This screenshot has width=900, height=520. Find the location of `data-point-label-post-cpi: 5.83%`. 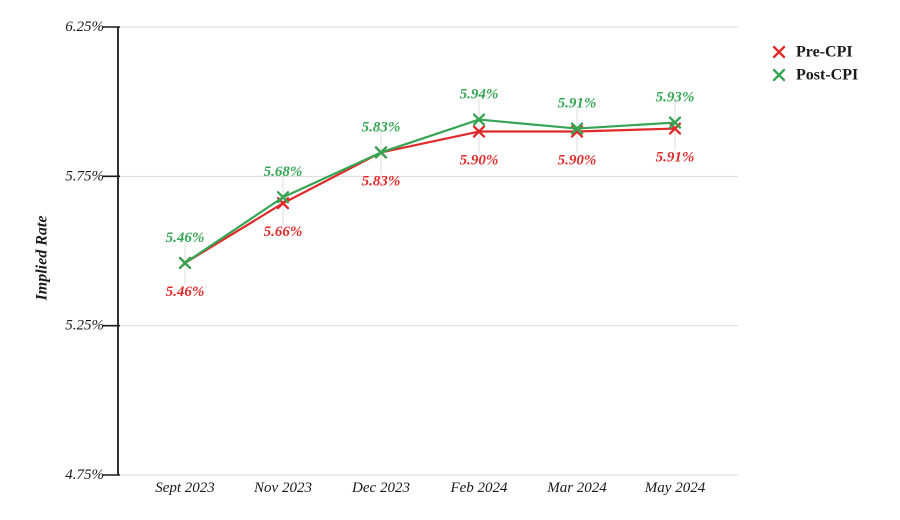

data-point-label-post-cpi: 5.83% is located at coordinates (381, 127).